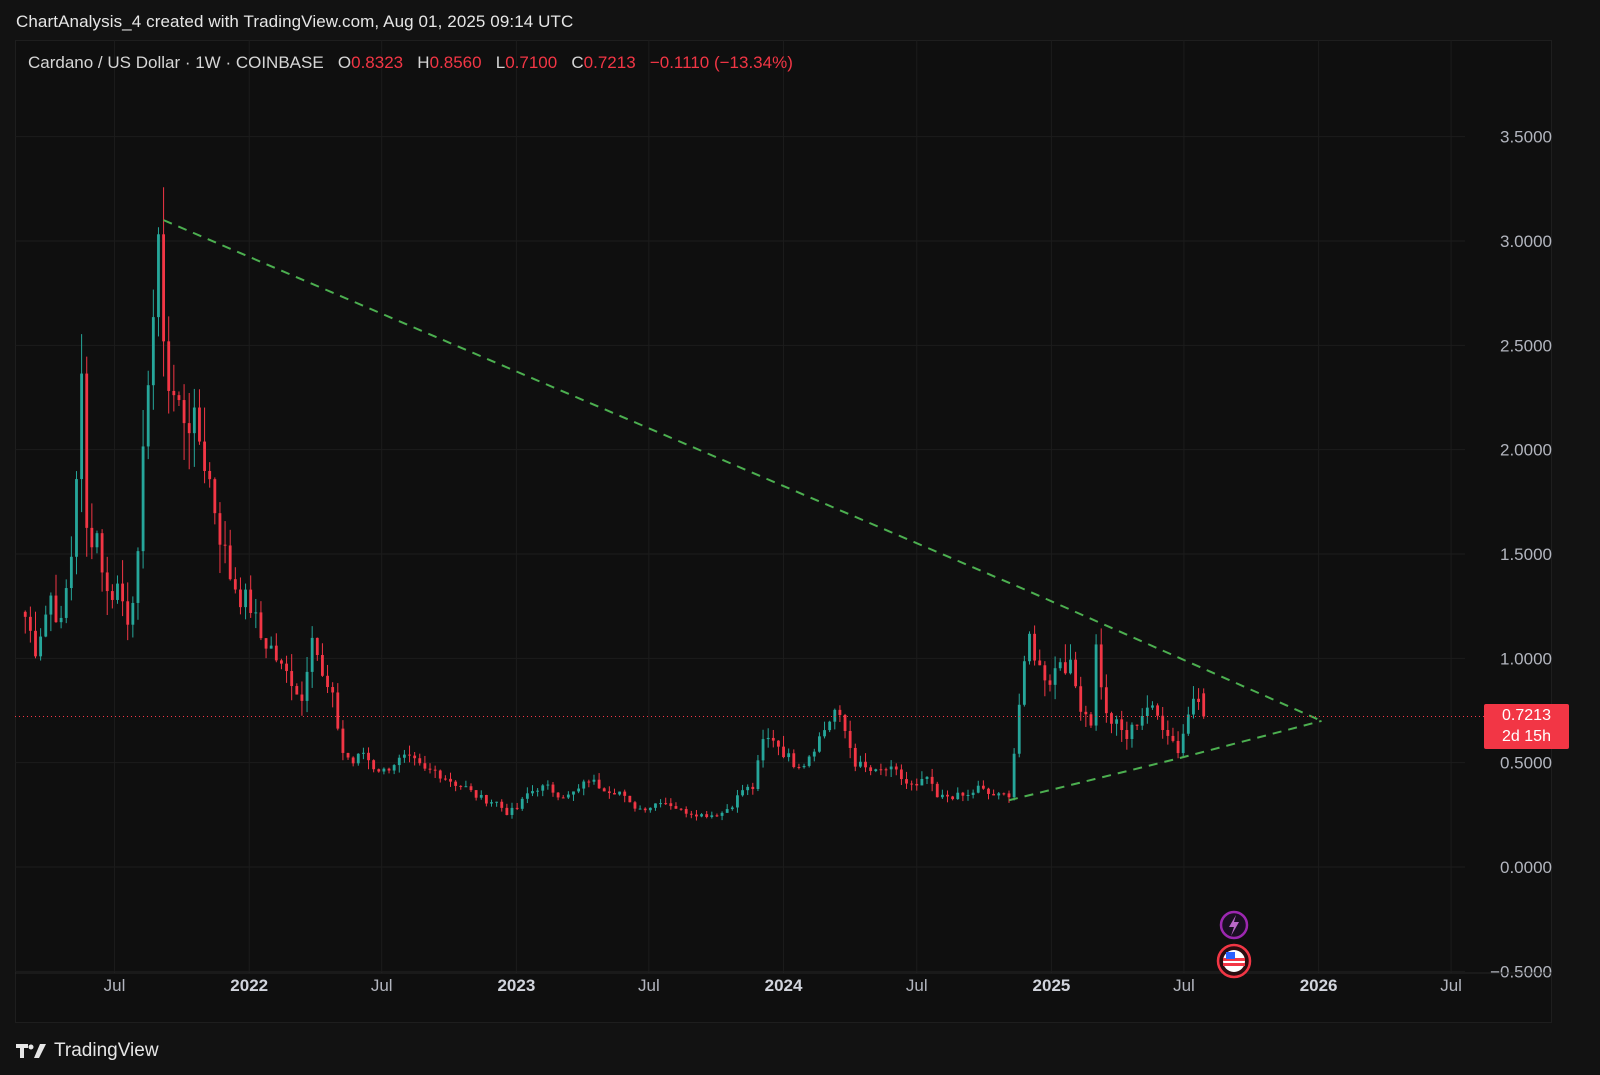 The height and width of the screenshot is (1075, 1600). I want to click on lower-trendline, so click(1165, 760).